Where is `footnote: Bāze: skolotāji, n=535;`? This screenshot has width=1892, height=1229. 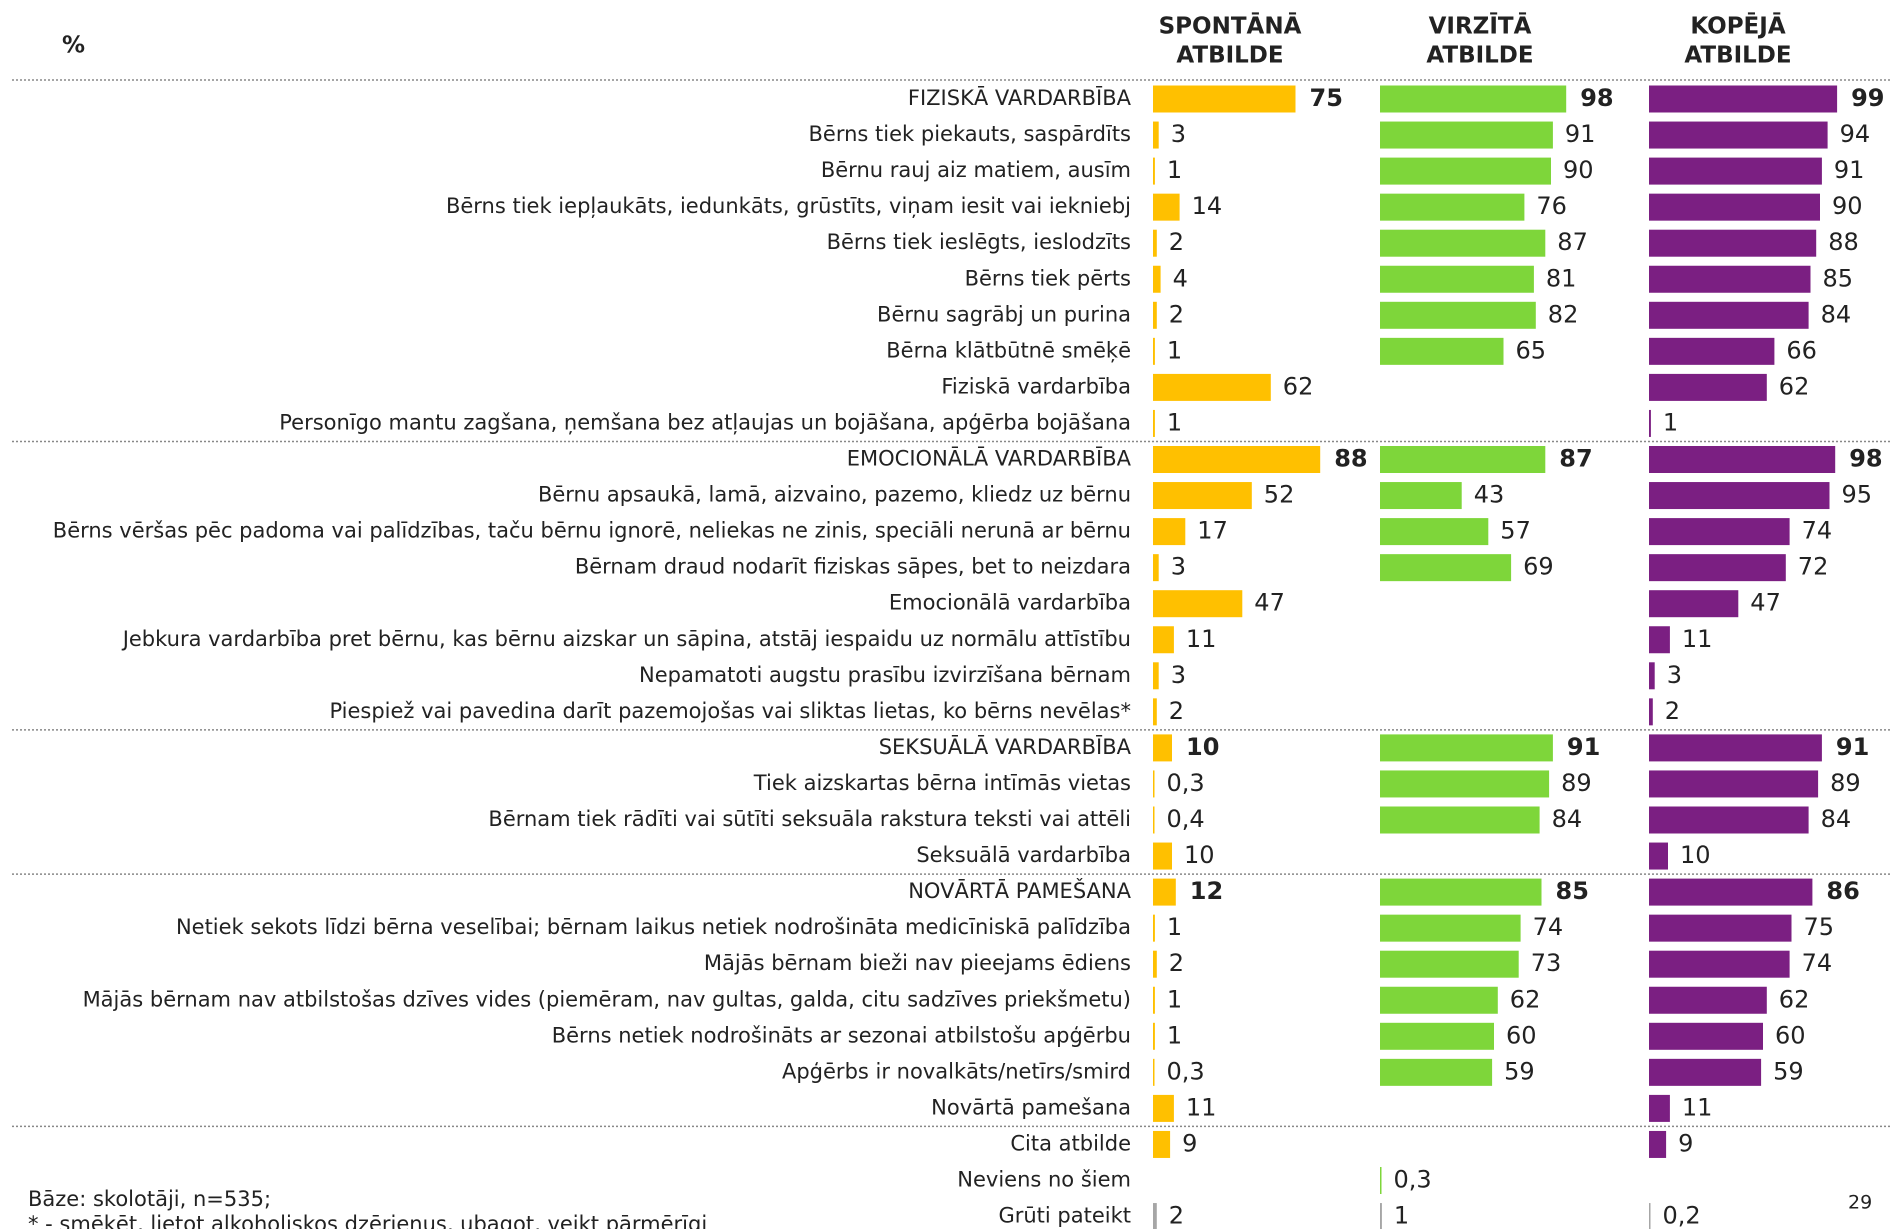 footnote: Bāze: skolotāji, n=535; is located at coordinates (149, 1199).